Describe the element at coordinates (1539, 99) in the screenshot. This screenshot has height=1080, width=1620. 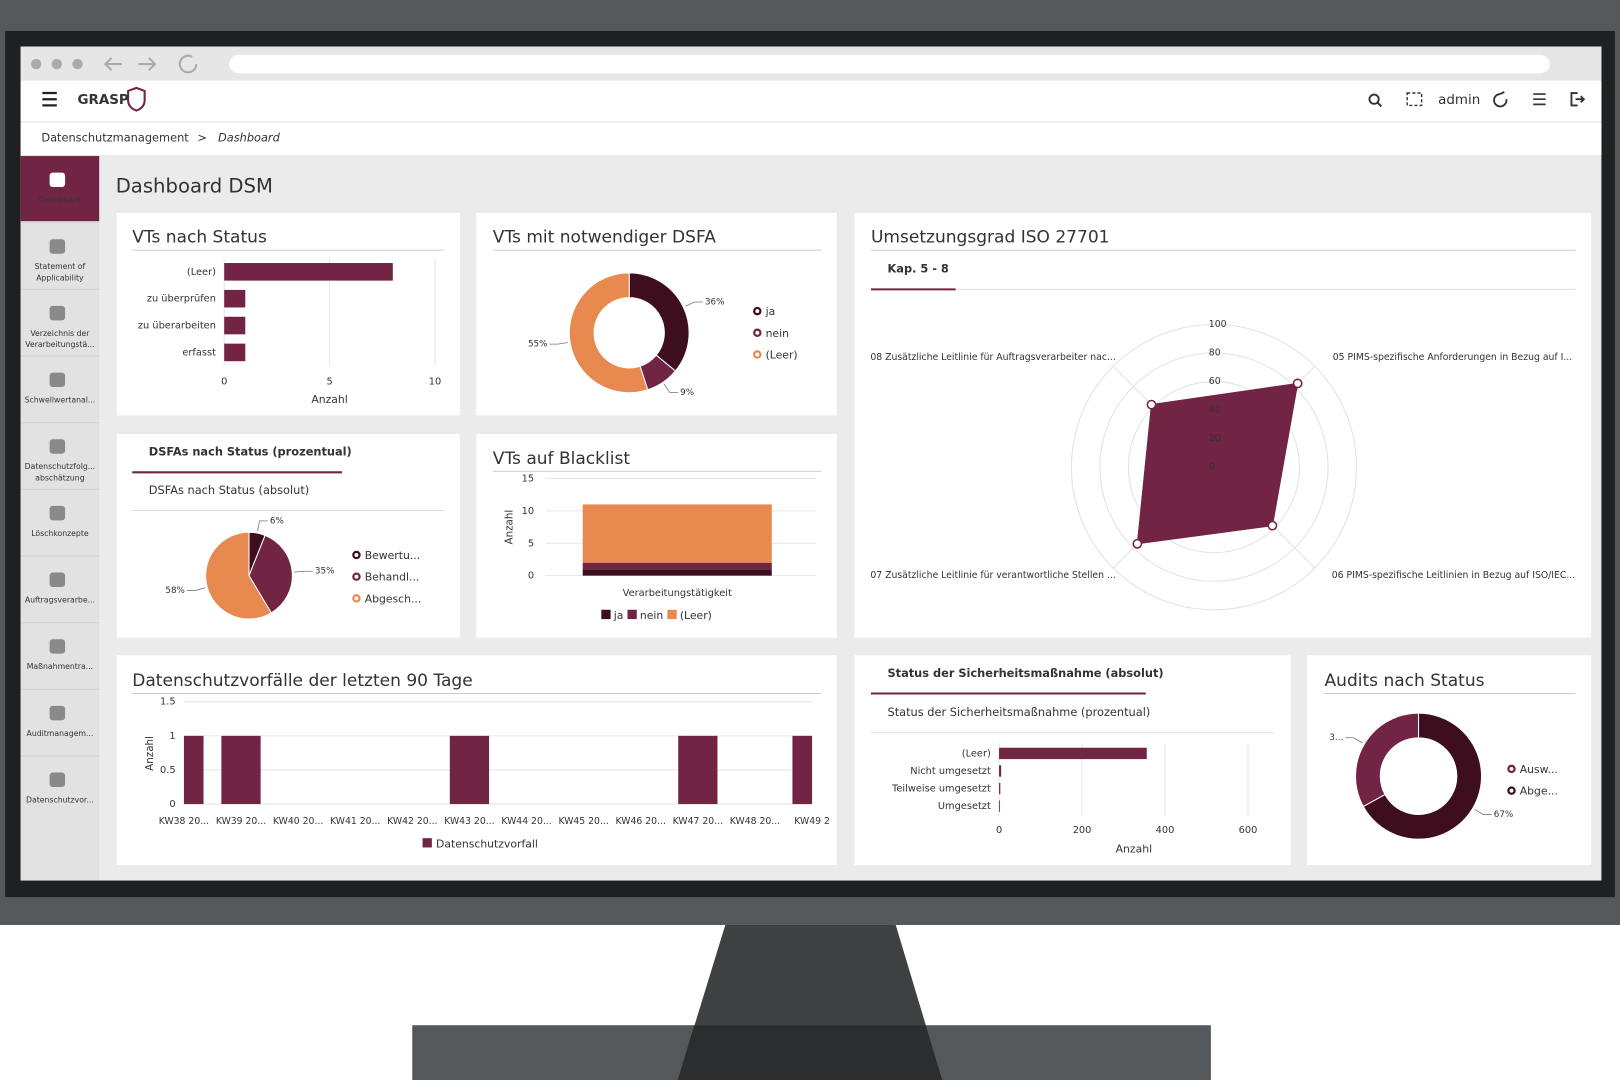
I see `list-icon` at that location.